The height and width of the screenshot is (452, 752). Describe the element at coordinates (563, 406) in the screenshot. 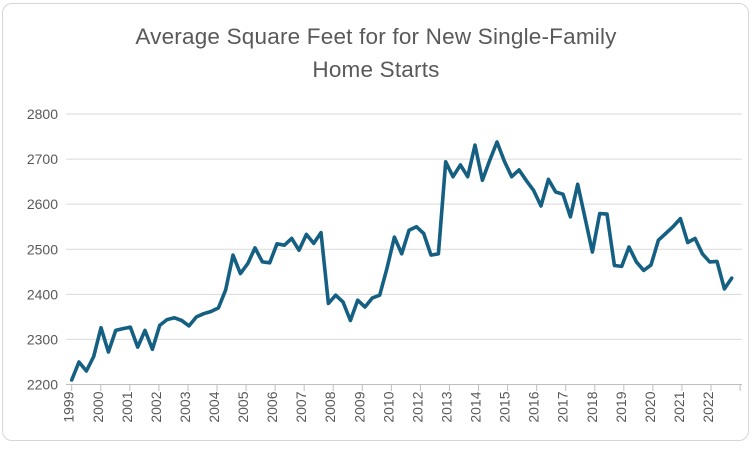

I see `x-tick-label: 2017` at that location.